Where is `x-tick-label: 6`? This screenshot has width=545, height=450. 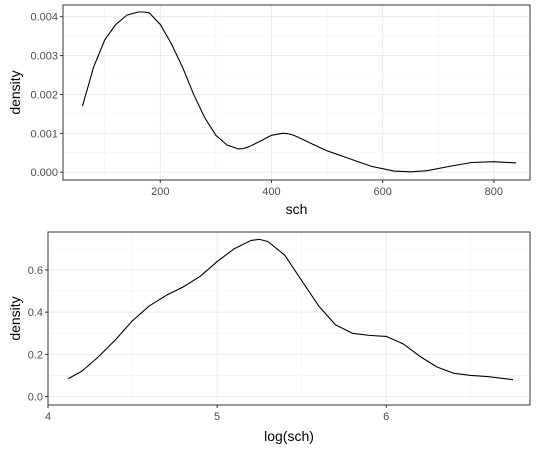 x-tick-label: 6 is located at coordinates (386, 417).